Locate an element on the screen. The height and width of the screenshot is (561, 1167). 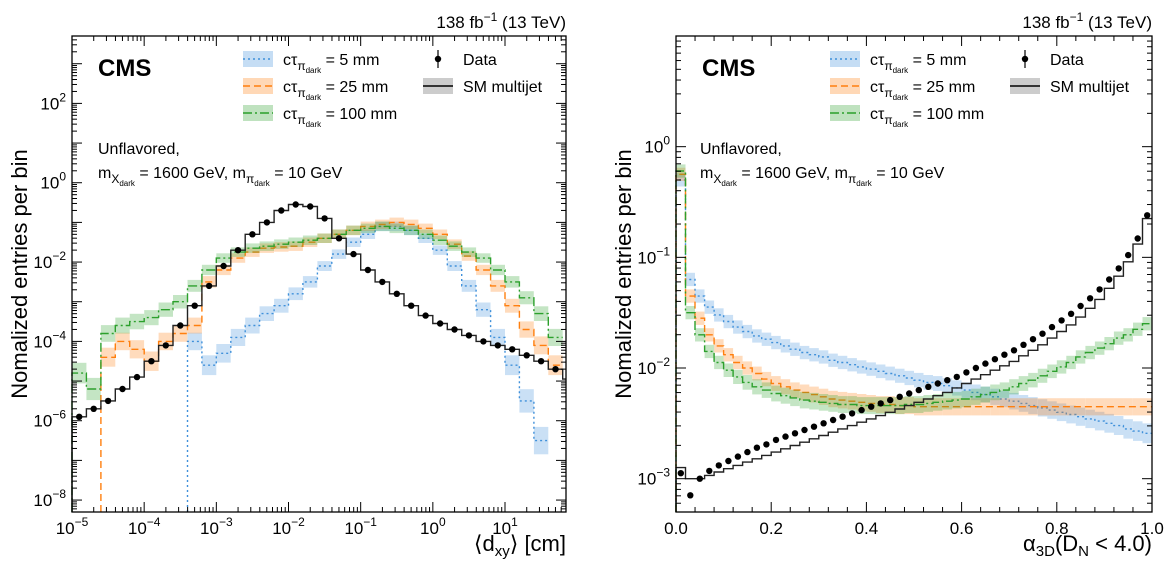
legend-data-label-part: Data is located at coordinates (480, 60).